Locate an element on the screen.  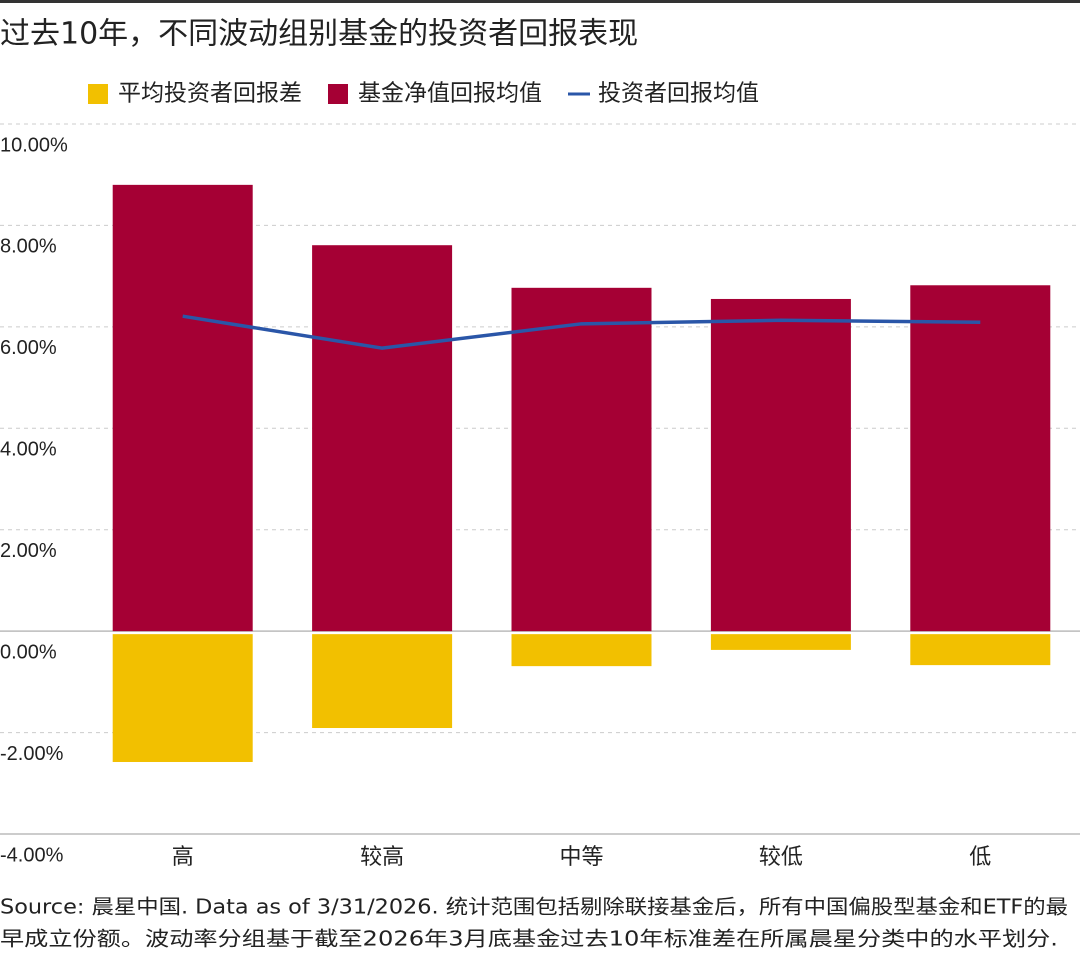
y-tick-label: 6.00% is located at coordinates (28, 348).